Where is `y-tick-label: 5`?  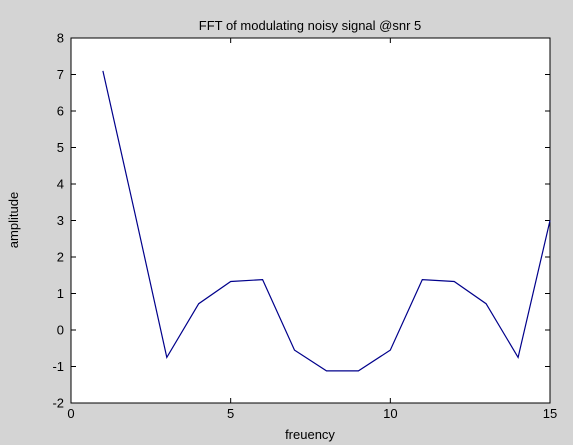
y-tick-label: 5 is located at coordinates (60, 147).